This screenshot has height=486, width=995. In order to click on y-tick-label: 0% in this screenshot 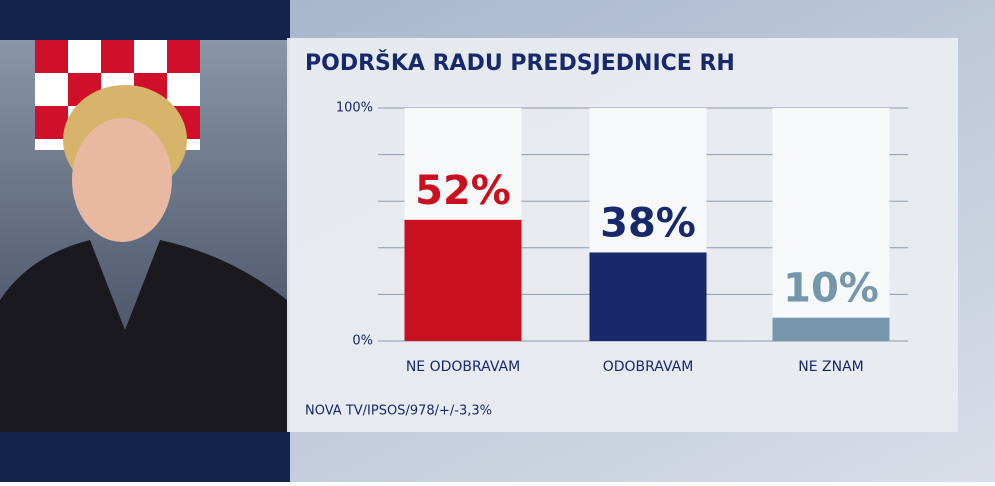, I will do `click(362, 341)`.